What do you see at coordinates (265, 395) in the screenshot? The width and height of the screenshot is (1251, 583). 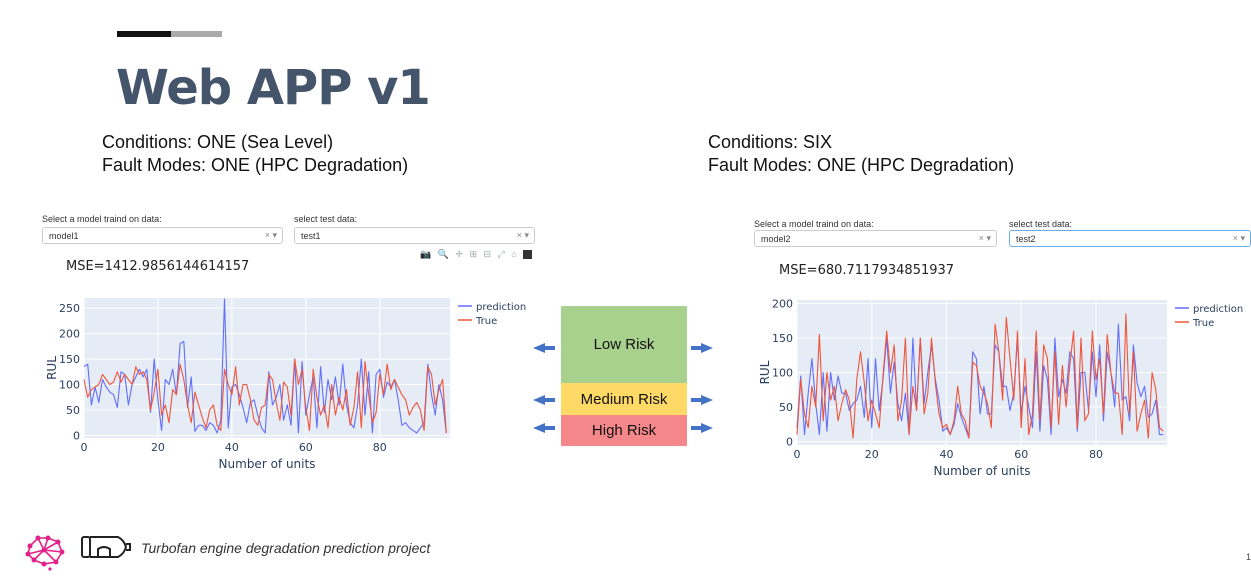 I see `left-series-true-line` at bounding box center [265, 395].